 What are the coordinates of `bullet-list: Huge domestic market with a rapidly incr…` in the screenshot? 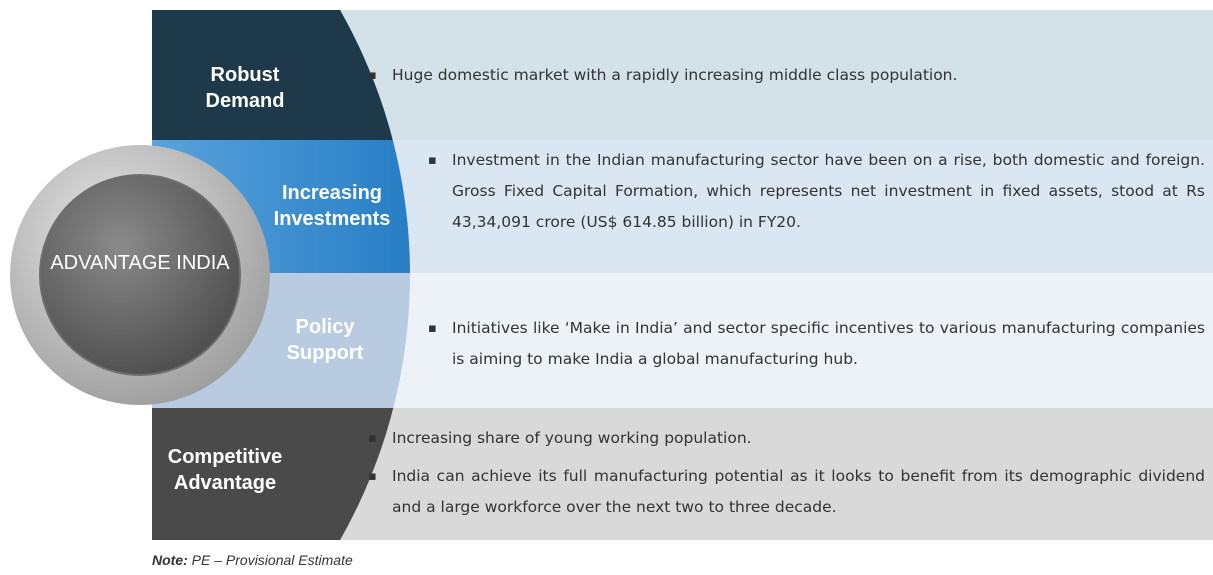 It's located at (783, 75).